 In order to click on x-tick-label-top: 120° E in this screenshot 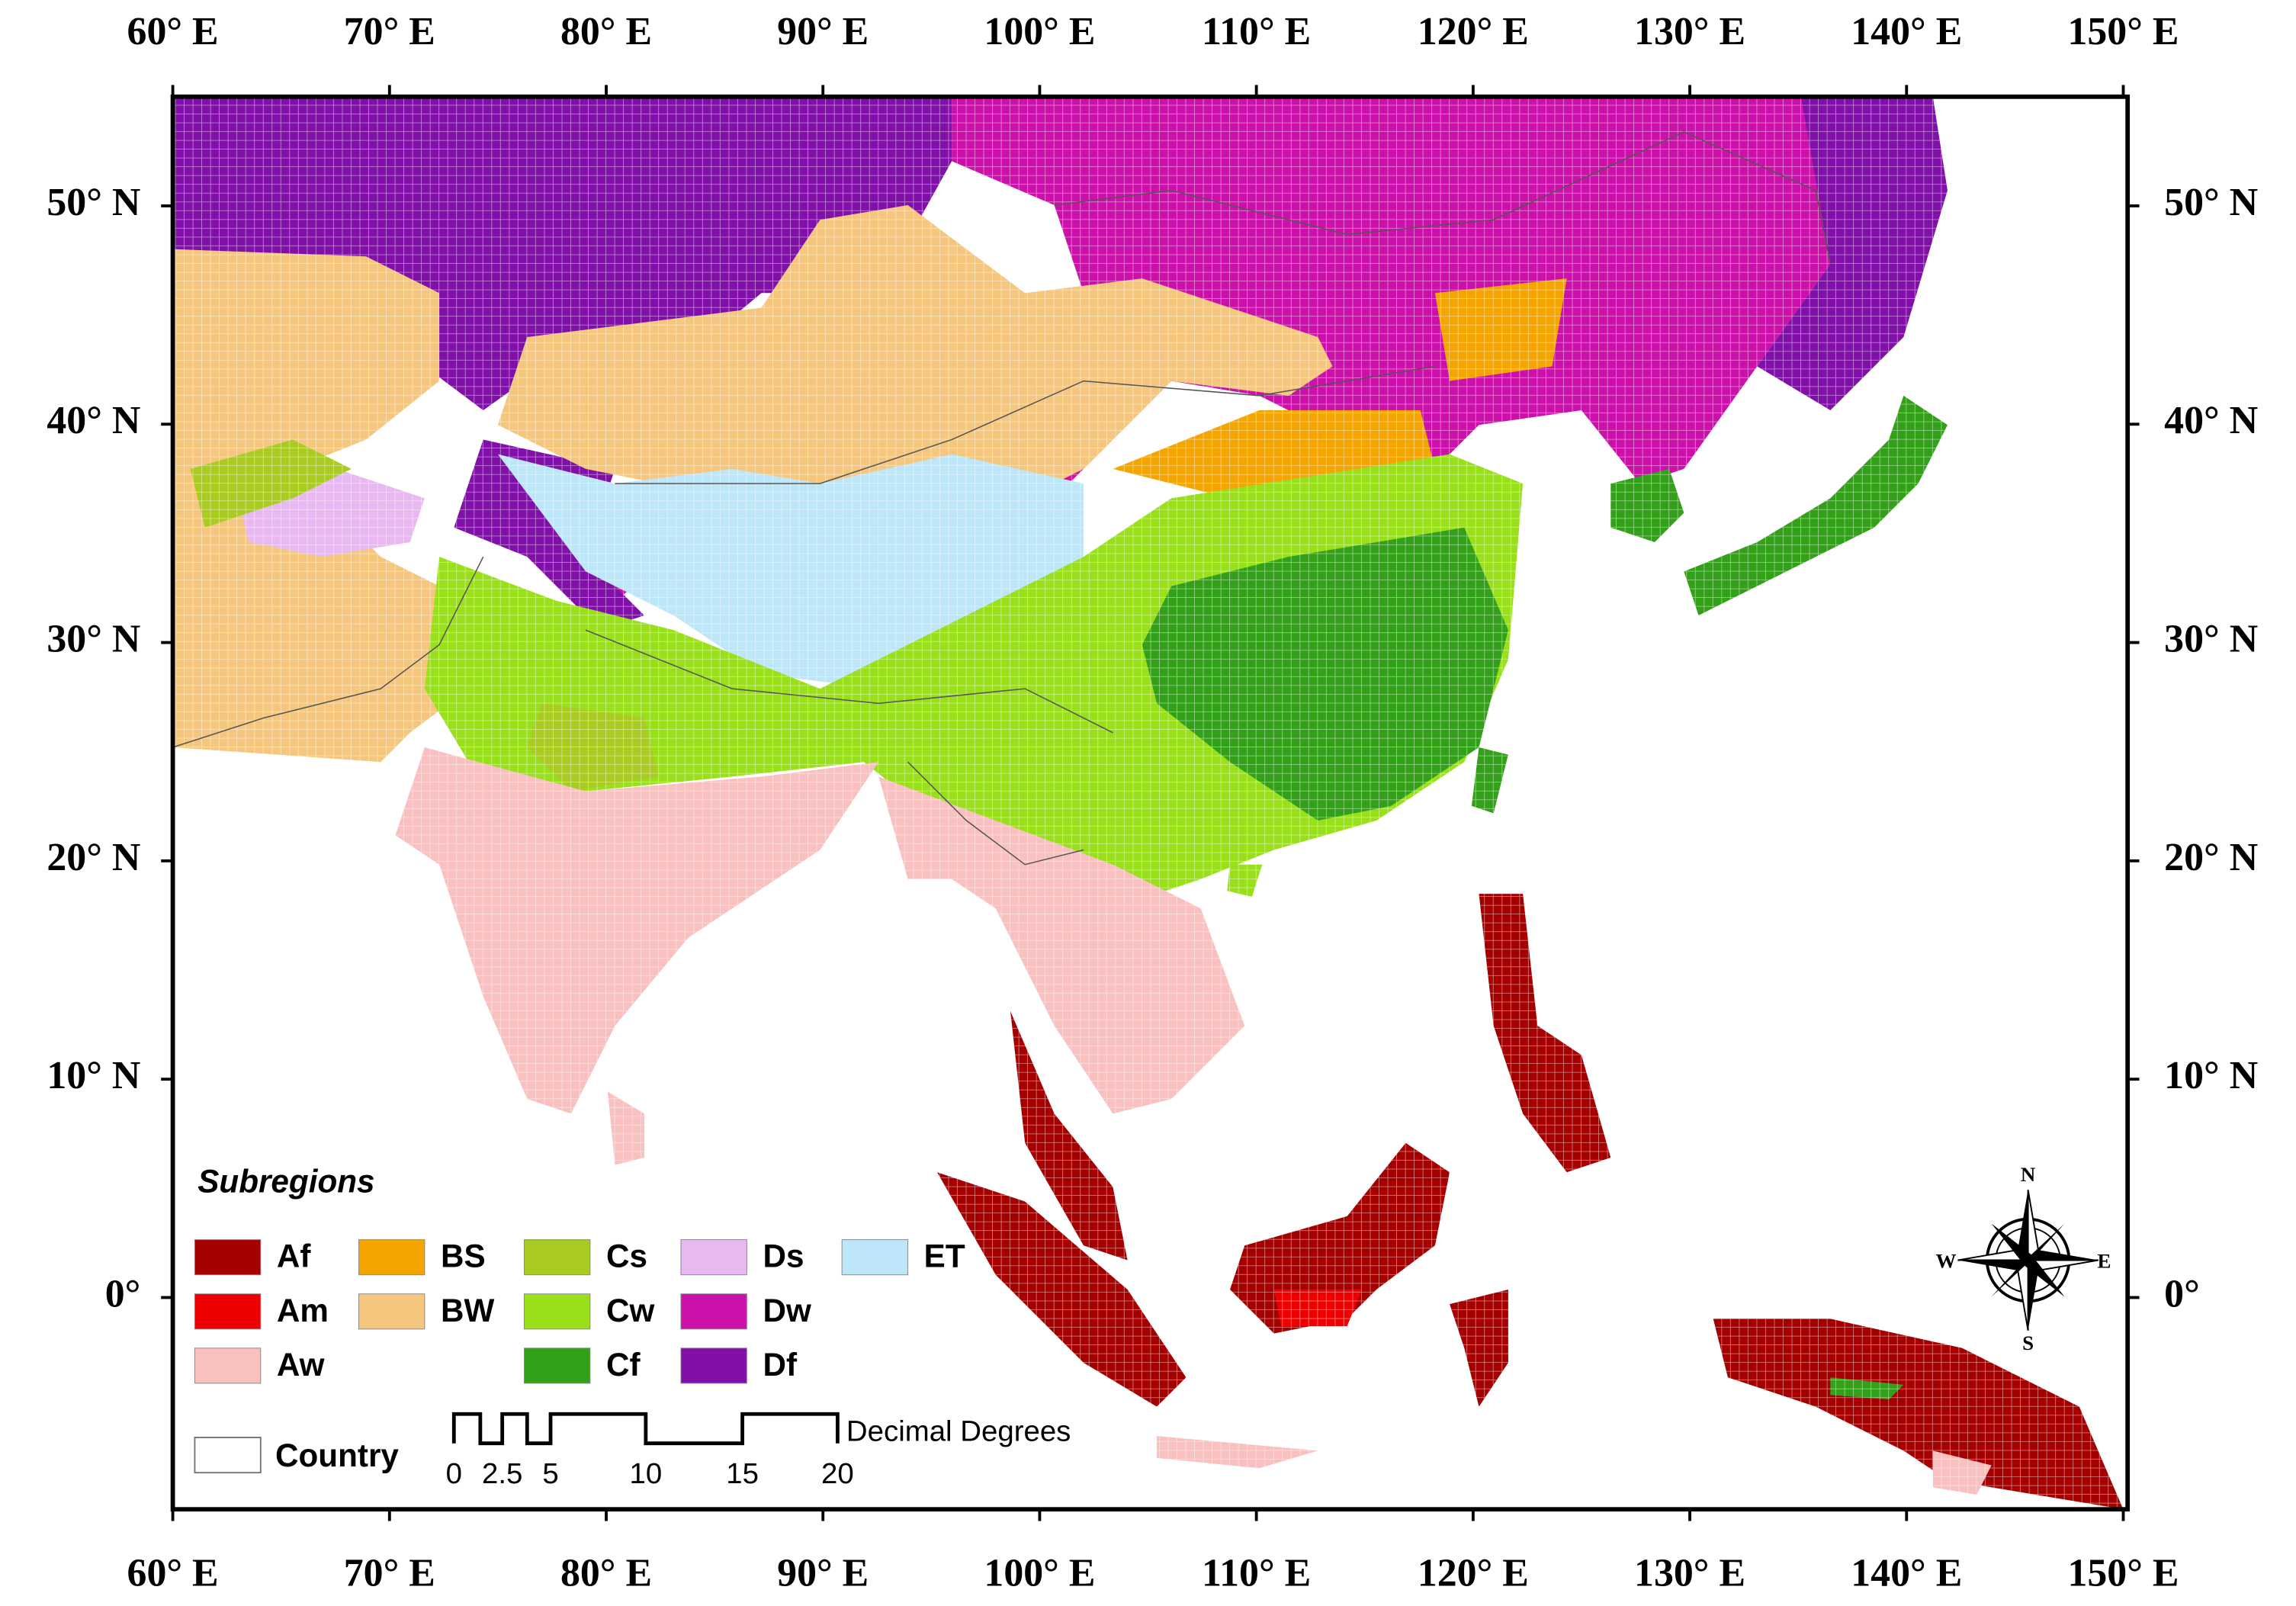, I will do `click(1473, 31)`.